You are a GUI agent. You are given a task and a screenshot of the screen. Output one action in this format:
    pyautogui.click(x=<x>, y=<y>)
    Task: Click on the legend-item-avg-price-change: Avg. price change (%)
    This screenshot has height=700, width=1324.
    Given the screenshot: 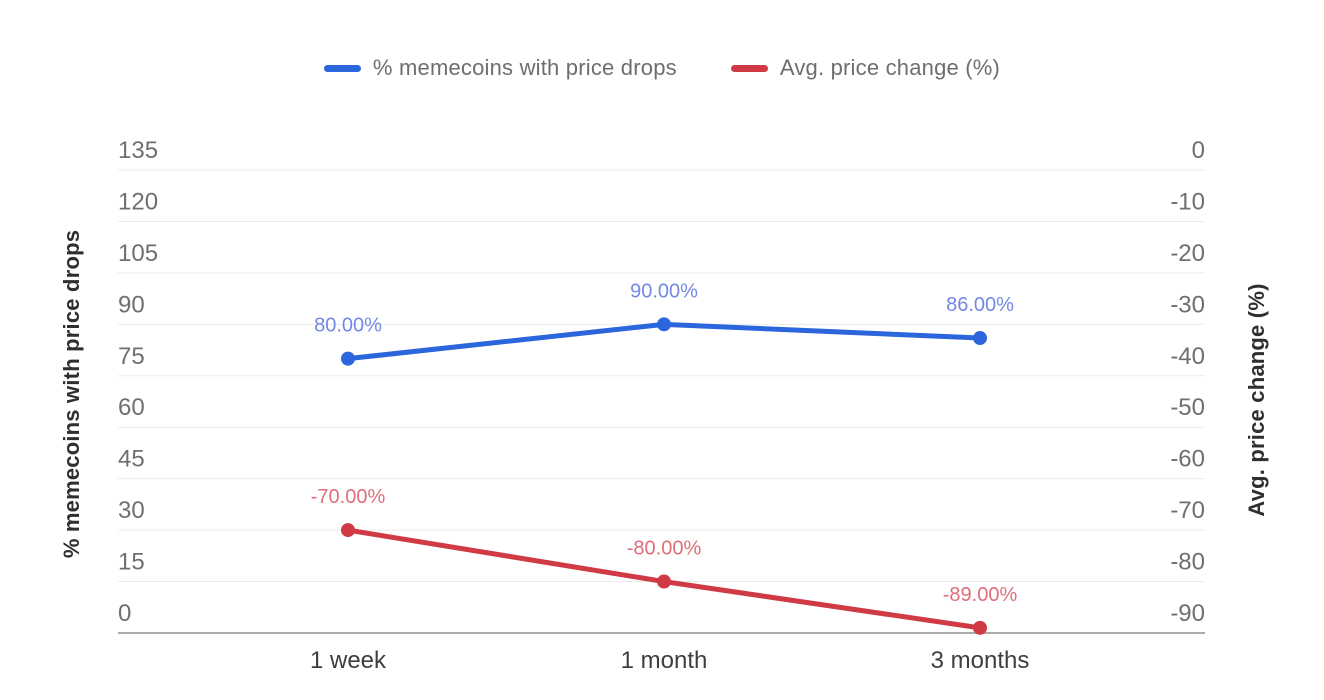 What is the action you would take?
    pyautogui.click(x=865, y=68)
    